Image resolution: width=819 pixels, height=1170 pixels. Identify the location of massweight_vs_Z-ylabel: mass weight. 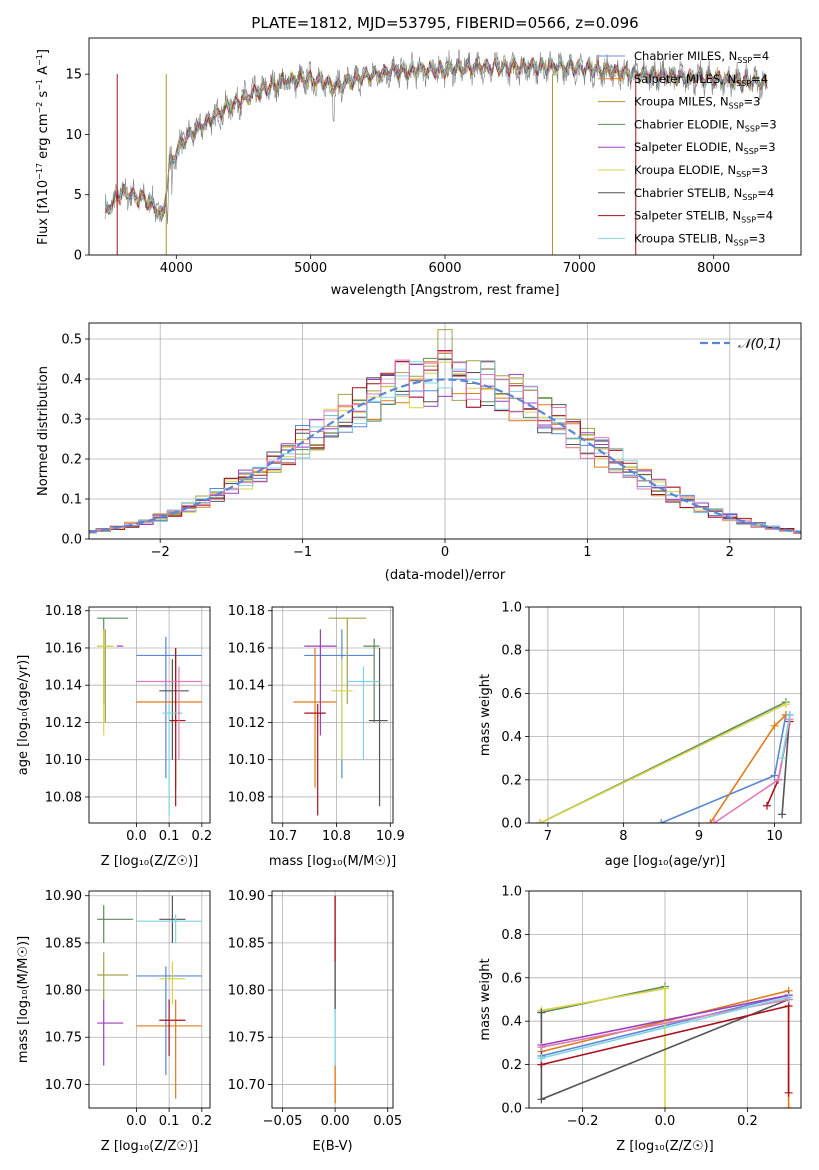
(485, 999).